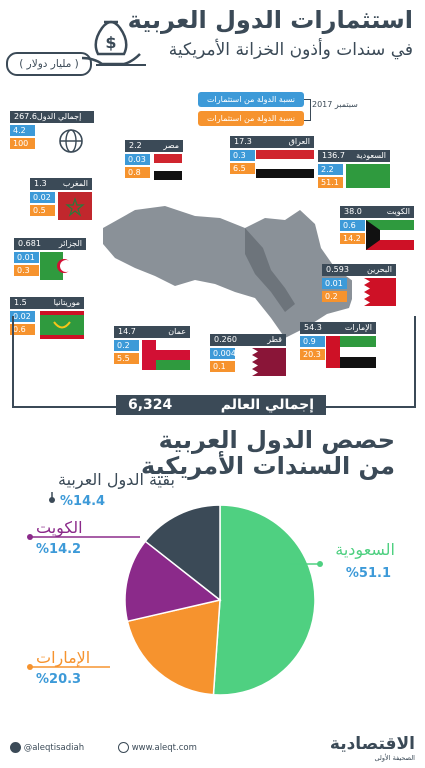 This screenshot has width=425, height=768. I want to click on web-icon, so click(123, 747).